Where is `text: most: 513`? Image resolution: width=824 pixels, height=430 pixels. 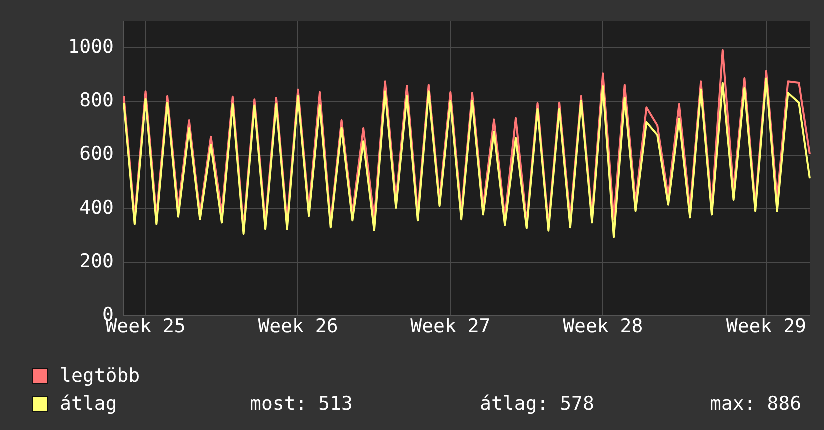
text: most: 513 is located at coordinates (302, 404).